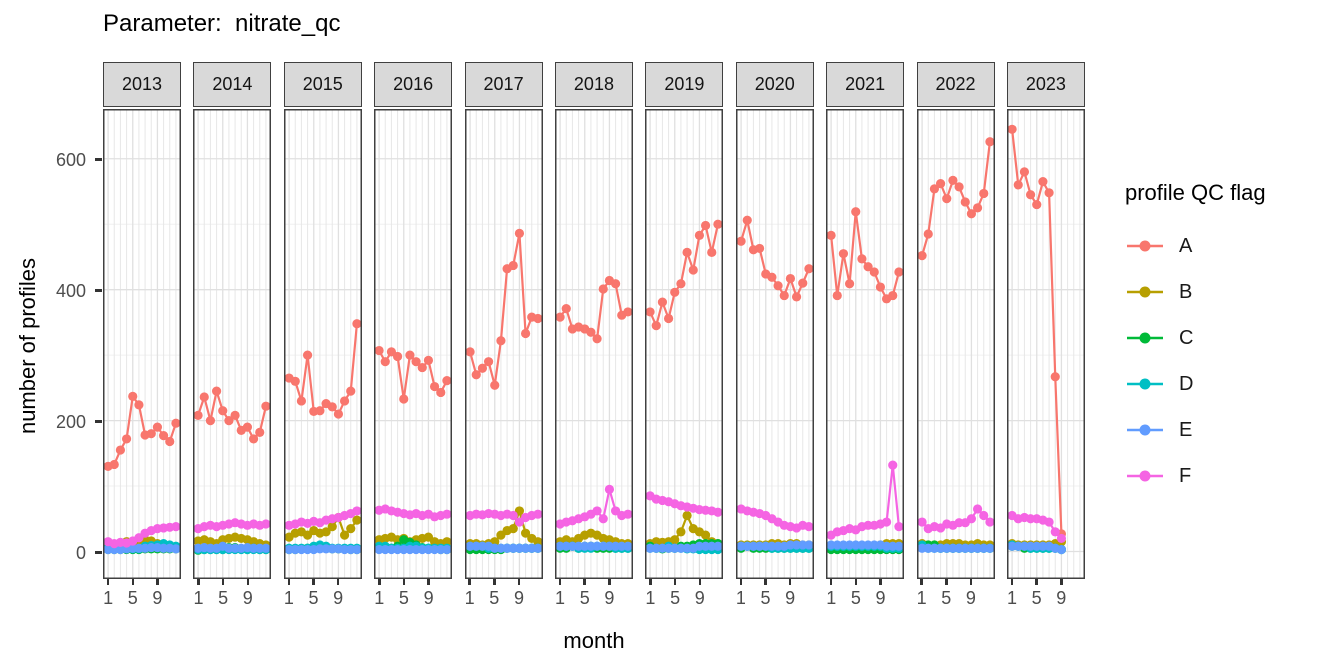 The image size is (1344, 672). What do you see at coordinates (684, 84) in the screenshot?
I see `facet-strip: 2019` at bounding box center [684, 84].